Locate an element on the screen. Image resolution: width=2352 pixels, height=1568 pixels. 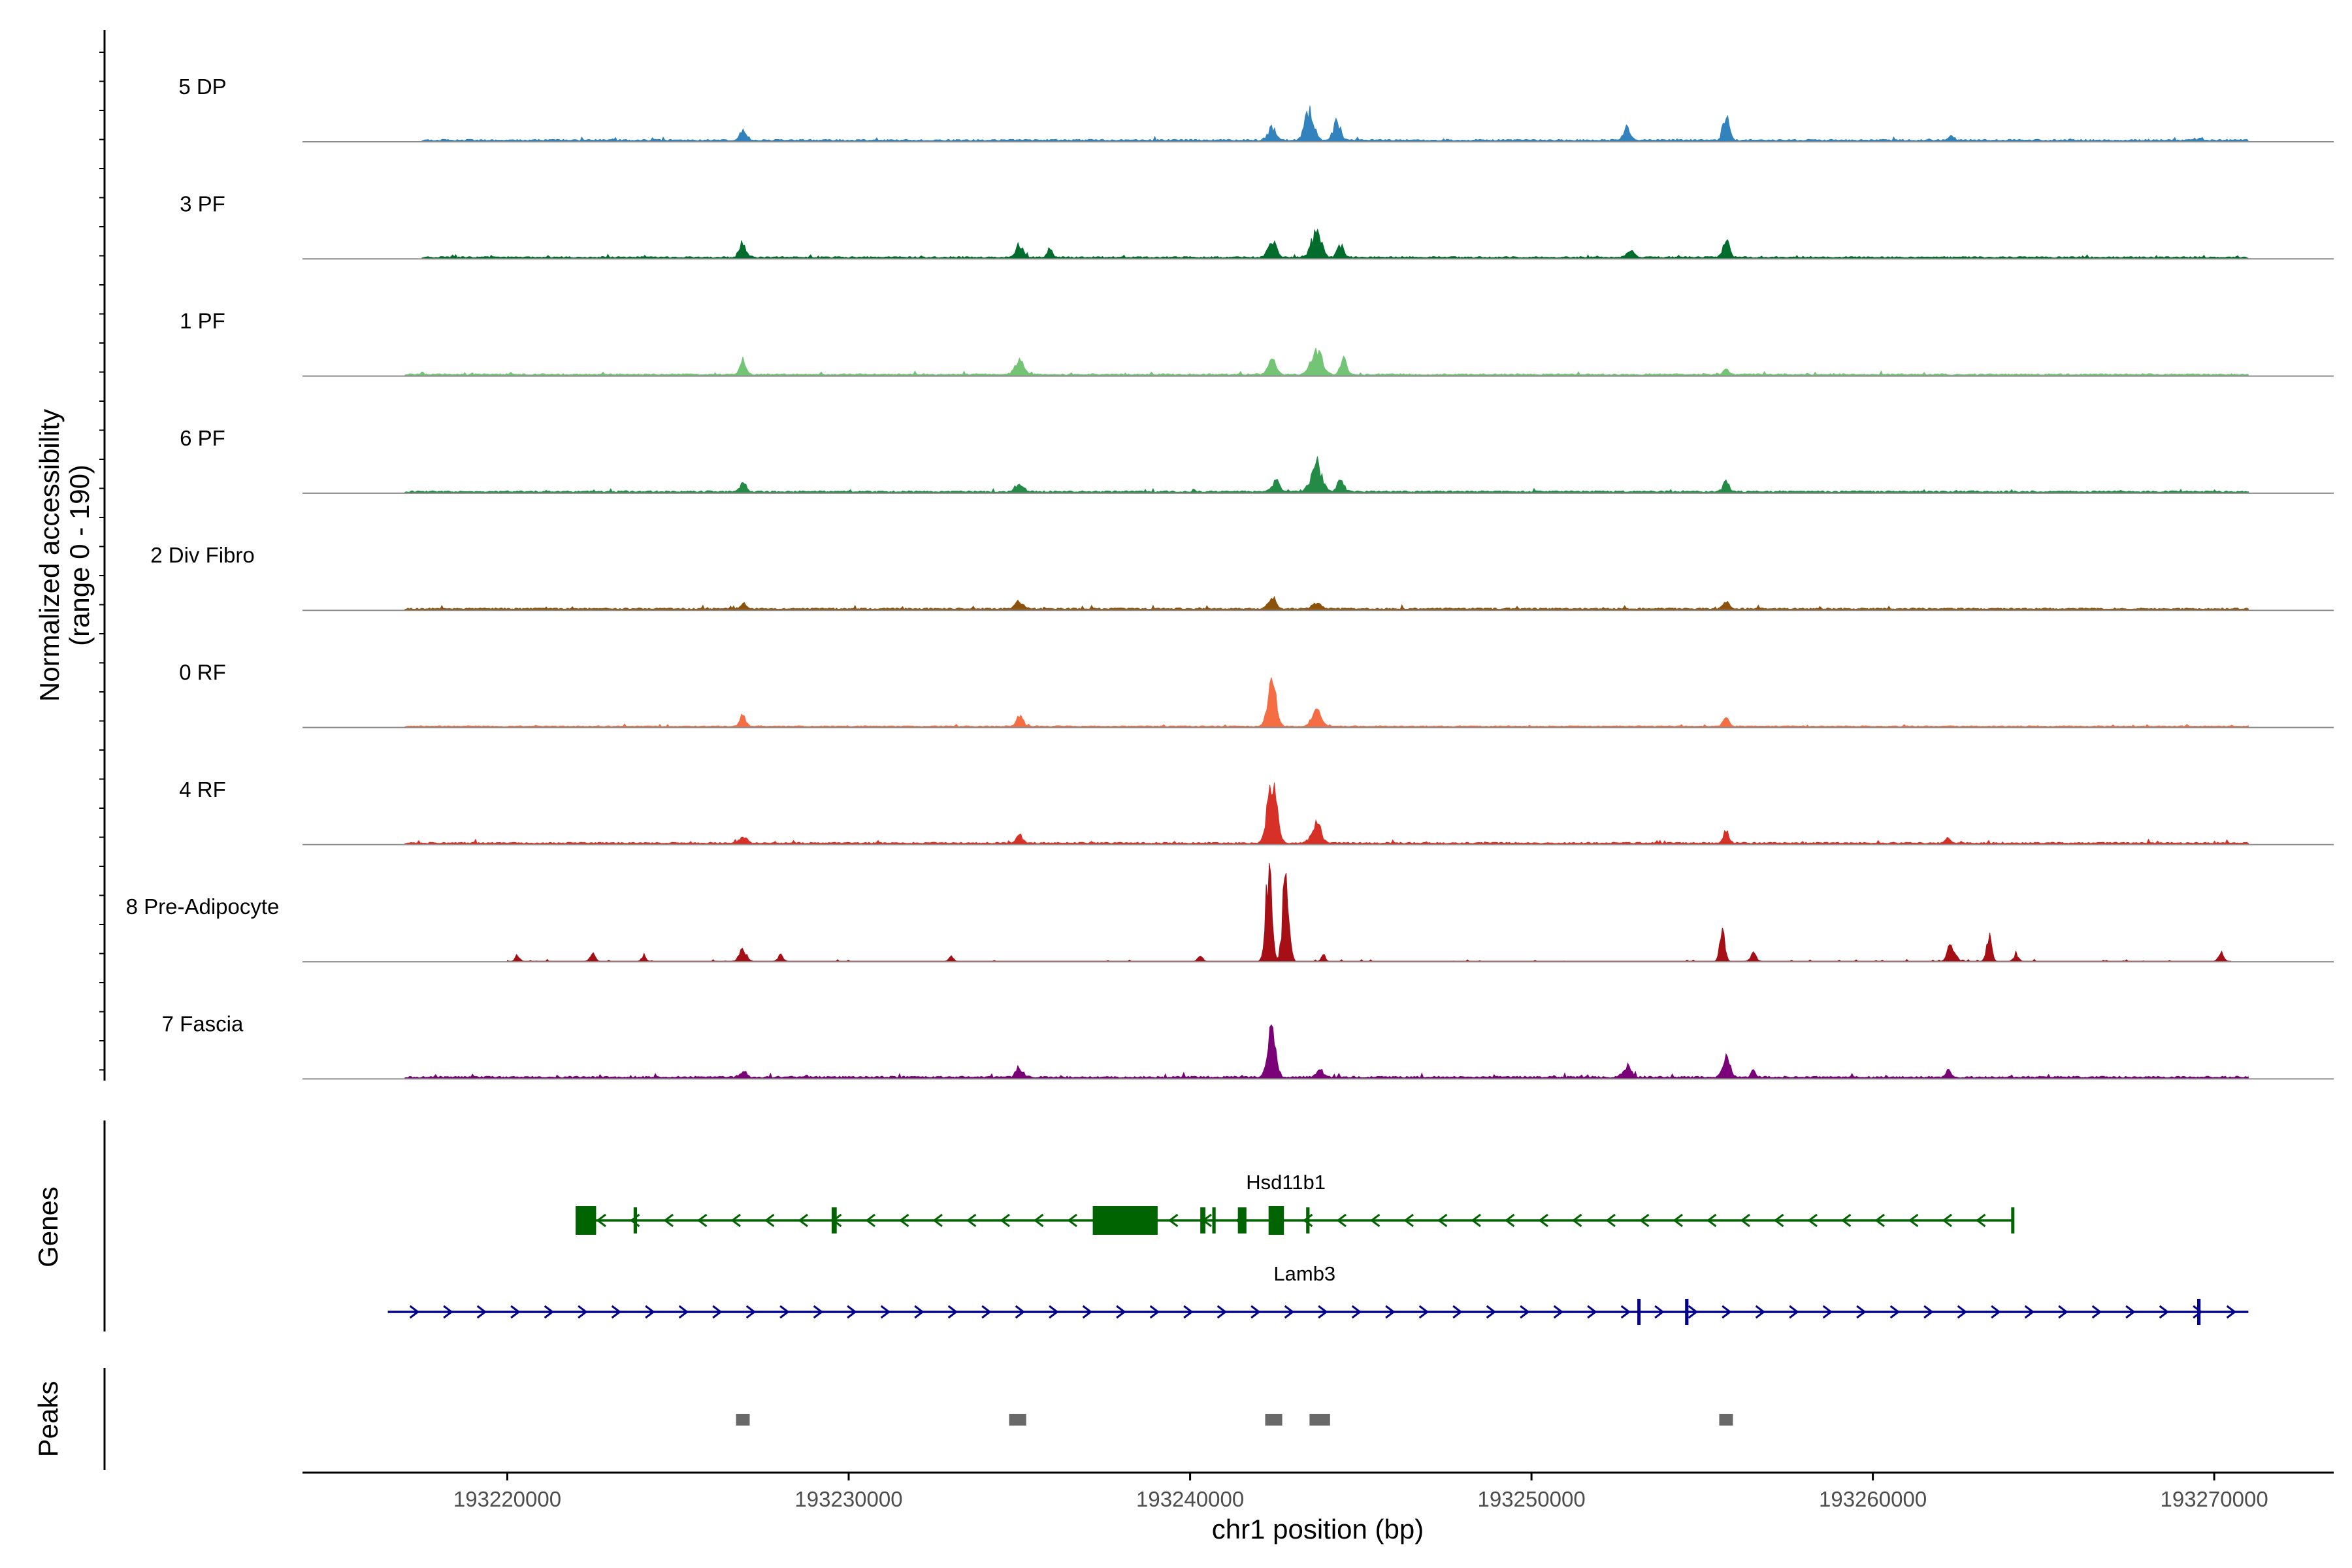
x-tick-label: 193260000 is located at coordinates (1873, 1499).